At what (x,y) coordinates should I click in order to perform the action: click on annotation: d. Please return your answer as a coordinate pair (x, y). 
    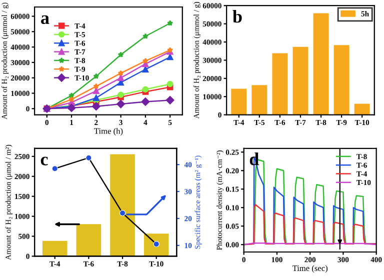
    Looking at the image, I should click on (254, 159).